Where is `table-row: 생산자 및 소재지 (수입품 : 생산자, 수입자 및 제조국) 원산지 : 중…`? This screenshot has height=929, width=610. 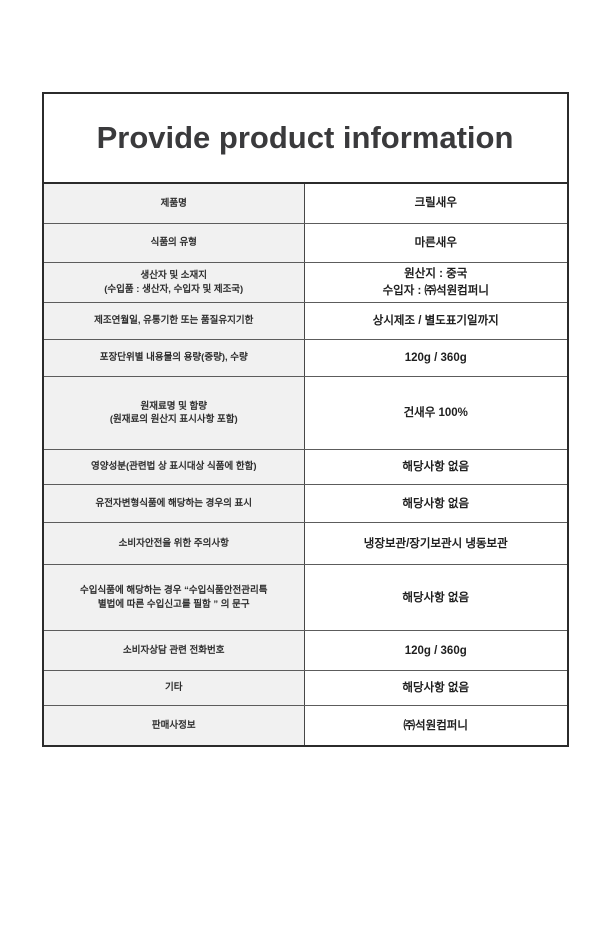
table-row: 생산자 및 소재지 (수입품 : 생산자, 수입자 및 제조국) 원산지 : 중… is located at coordinates (305, 282).